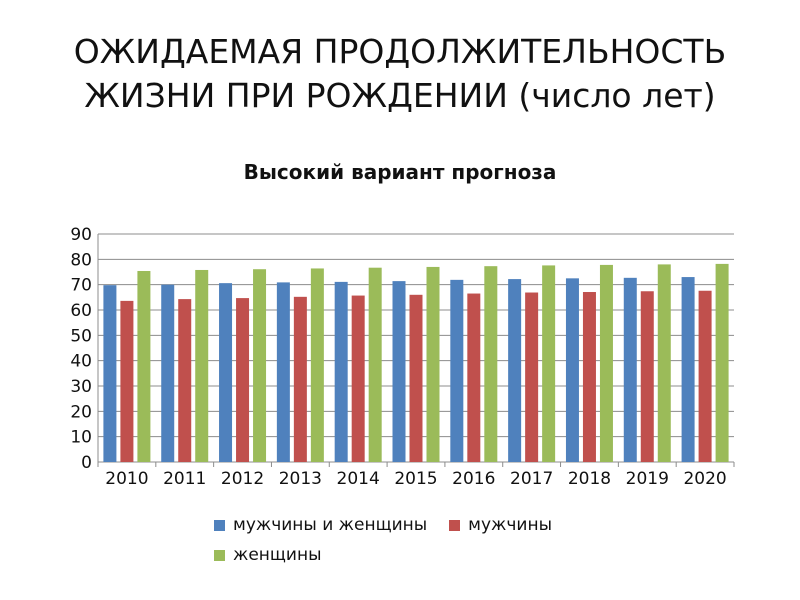  I want to click on slide-title-line-2: ЖИЗНИ ПРИ РОЖДЕНИИ (число лет), so click(400, 95).